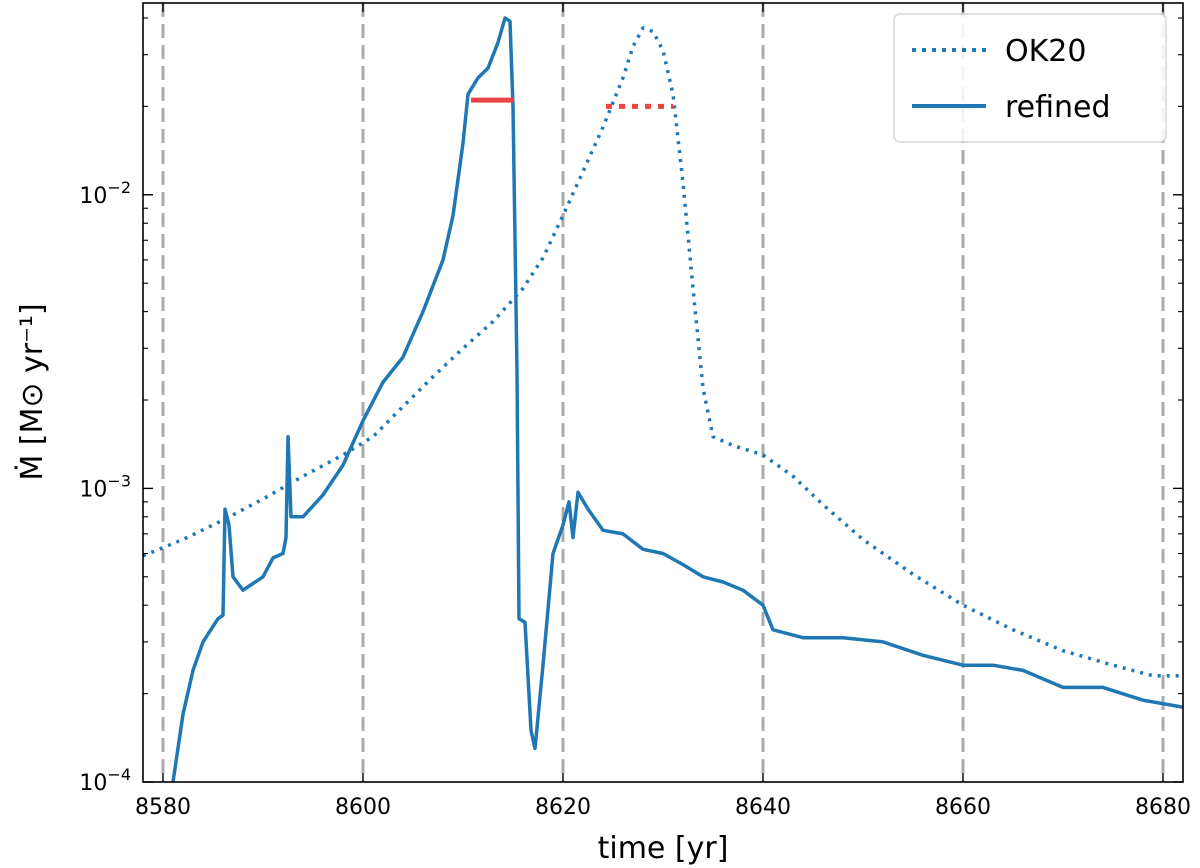 The width and height of the screenshot is (1200, 868). What do you see at coordinates (1045, 51) in the screenshot?
I see `legend-label-ok20: OK20` at bounding box center [1045, 51].